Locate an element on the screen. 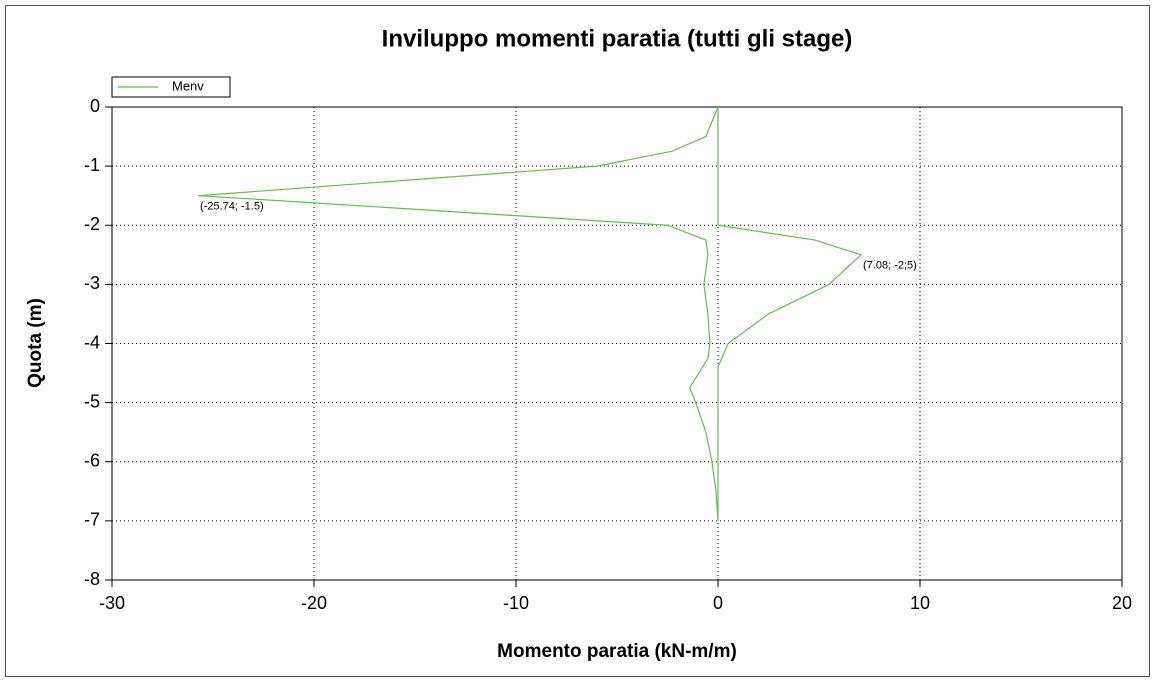  x-axis-label: Momento paratia (kN-m/m) is located at coordinates (617, 651).